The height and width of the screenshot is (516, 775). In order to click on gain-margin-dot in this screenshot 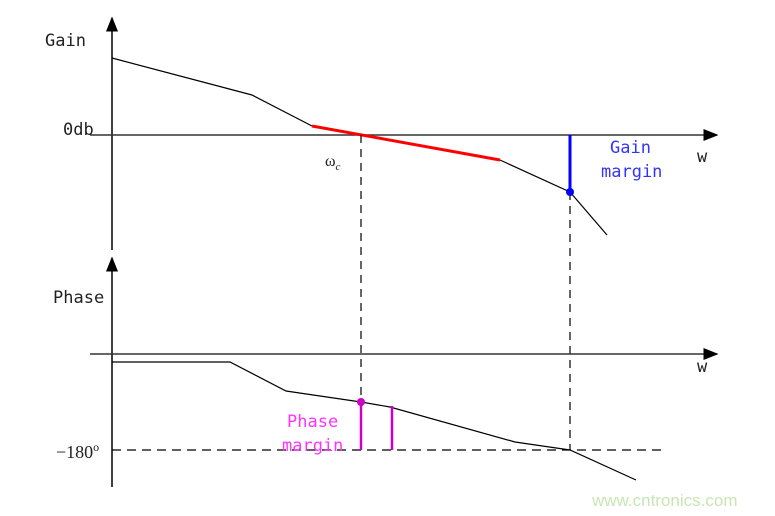, I will do `click(570, 192)`.